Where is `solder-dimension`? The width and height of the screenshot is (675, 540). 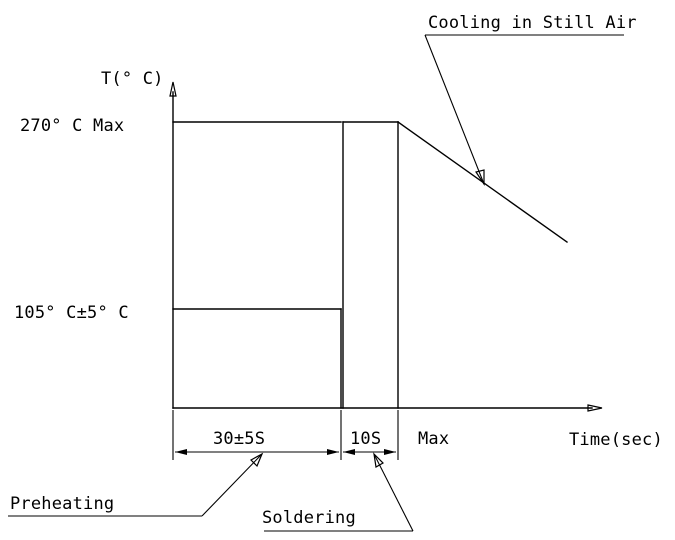 solder-dimension is located at coordinates (371, 435).